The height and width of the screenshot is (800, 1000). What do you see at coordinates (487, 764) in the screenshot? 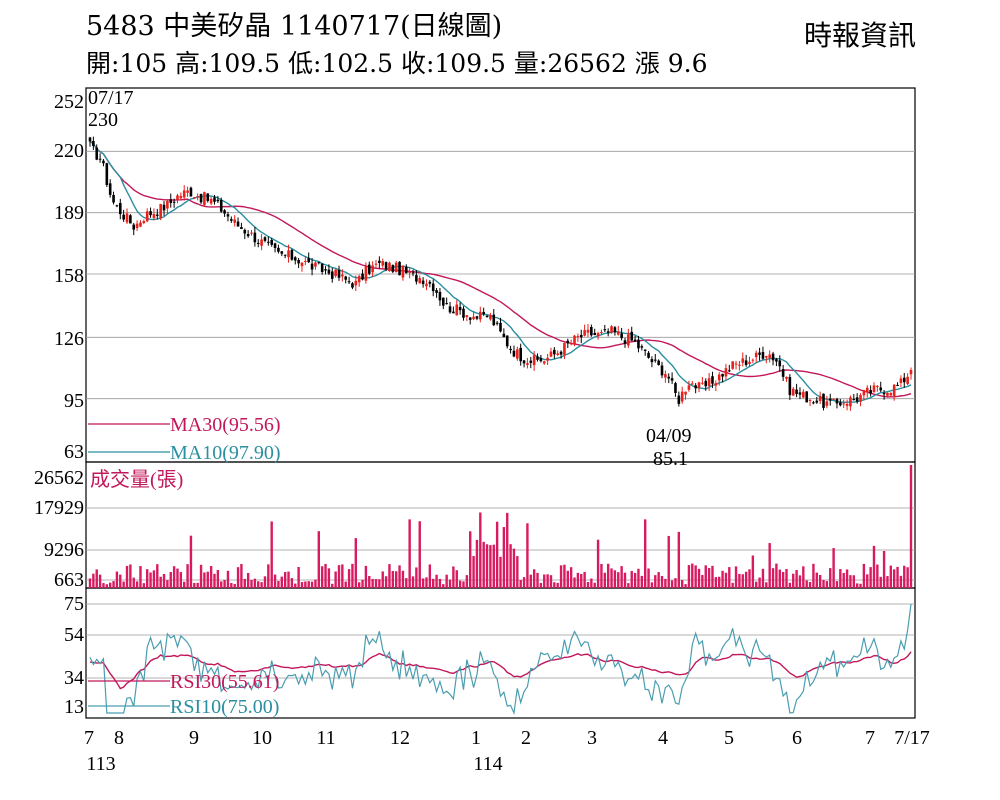
I see `year-label: 114` at bounding box center [487, 764].